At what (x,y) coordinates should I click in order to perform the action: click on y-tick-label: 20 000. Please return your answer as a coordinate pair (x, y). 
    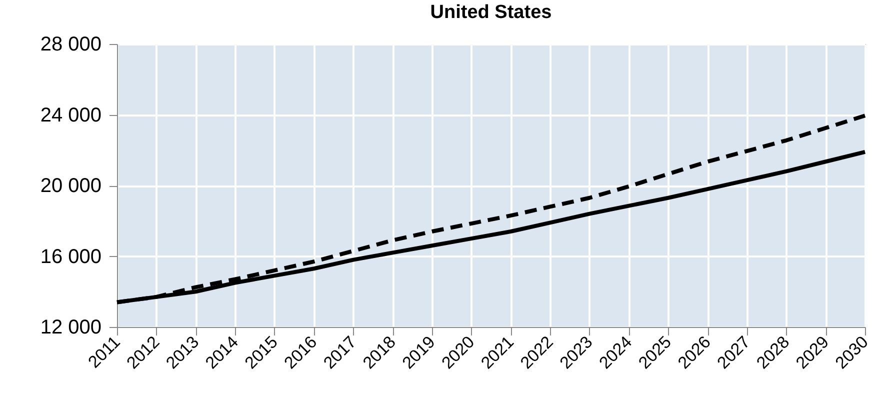
    Looking at the image, I should click on (71, 186).